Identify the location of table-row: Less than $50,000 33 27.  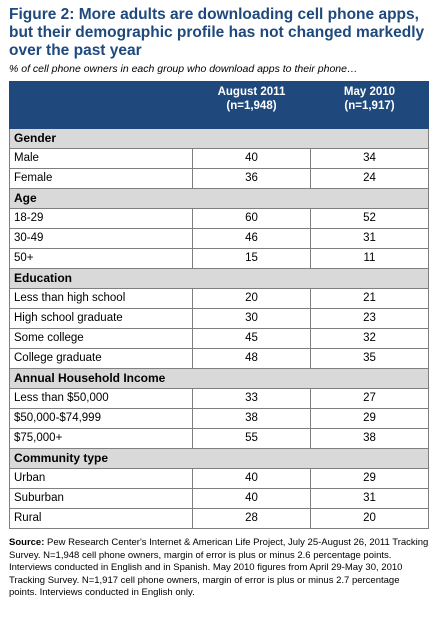
(219, 398).